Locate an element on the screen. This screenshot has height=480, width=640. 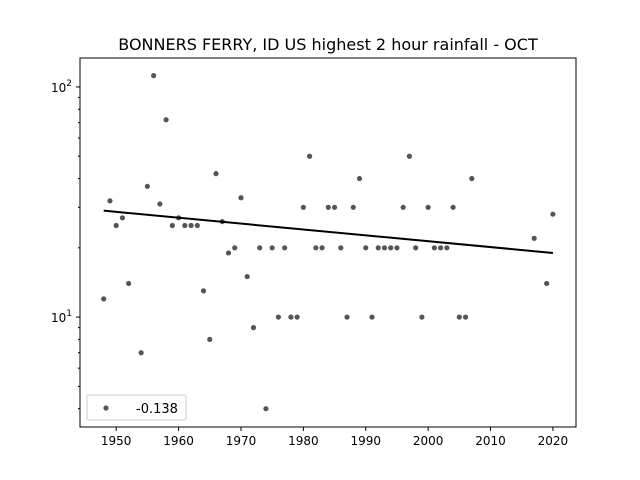
x-tick-label: 2020 is located at coordinates (553, 441).